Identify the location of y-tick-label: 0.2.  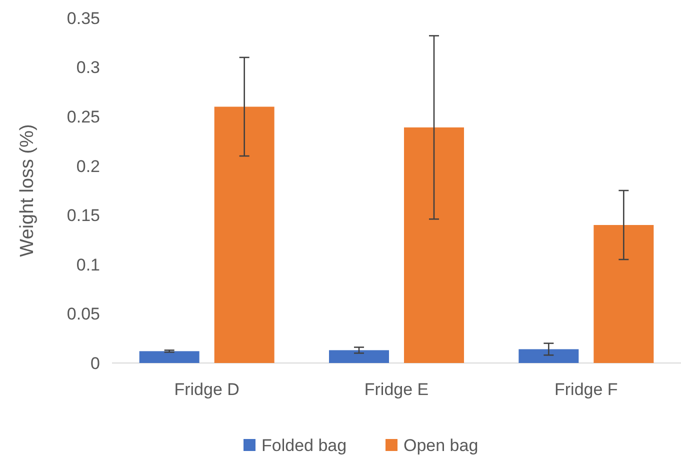
(88, 166).